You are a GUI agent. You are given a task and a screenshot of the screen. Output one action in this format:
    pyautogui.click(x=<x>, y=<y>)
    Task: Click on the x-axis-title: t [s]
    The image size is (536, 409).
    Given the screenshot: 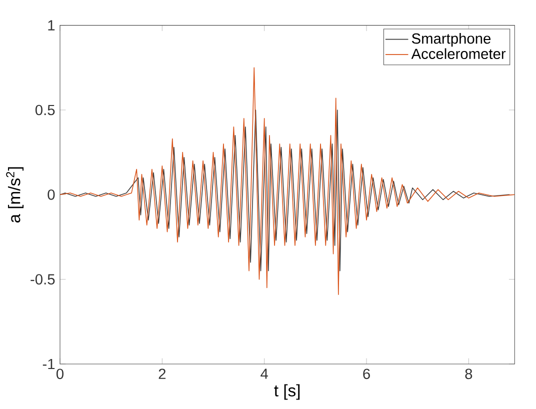 What is the action you would take?
    pyautogui.click(x=287, y=392)
    